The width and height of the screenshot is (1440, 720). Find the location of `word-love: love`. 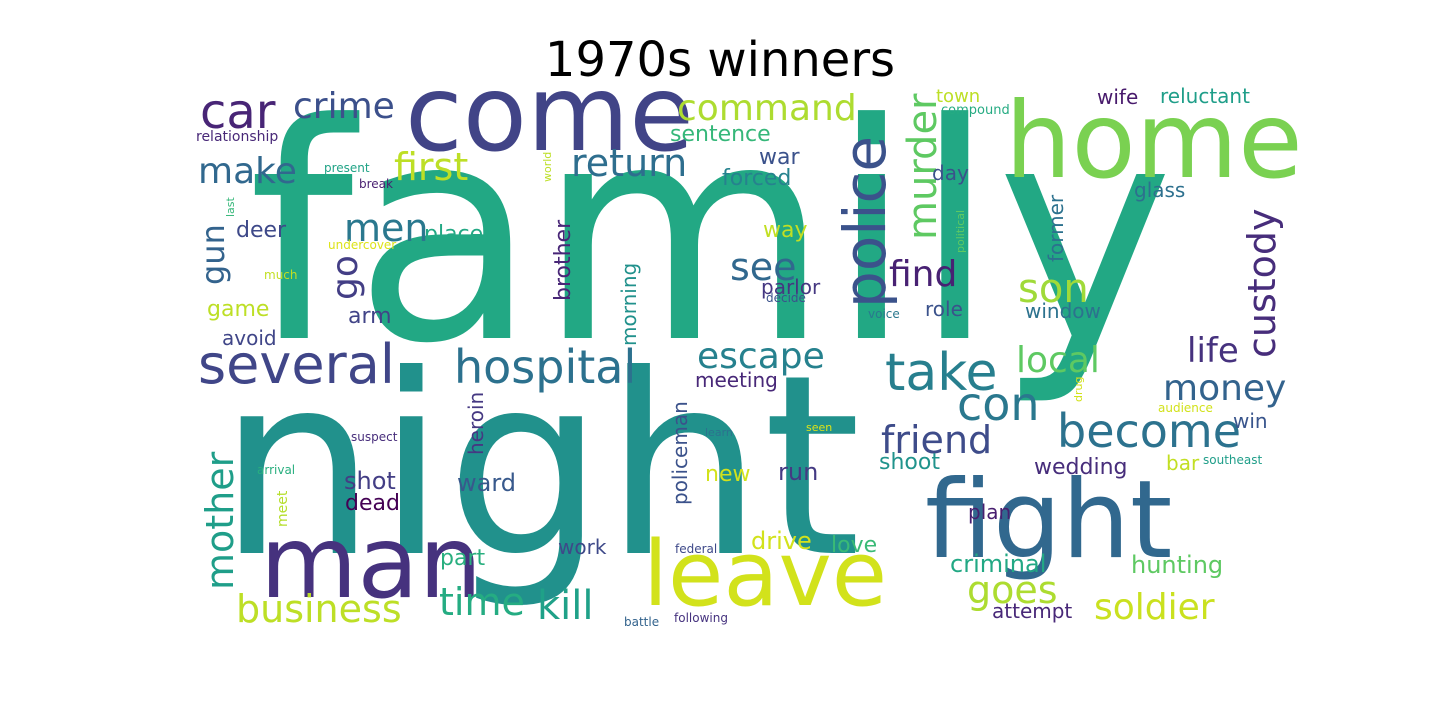

word-love: love is located at coordinates (854, 545).